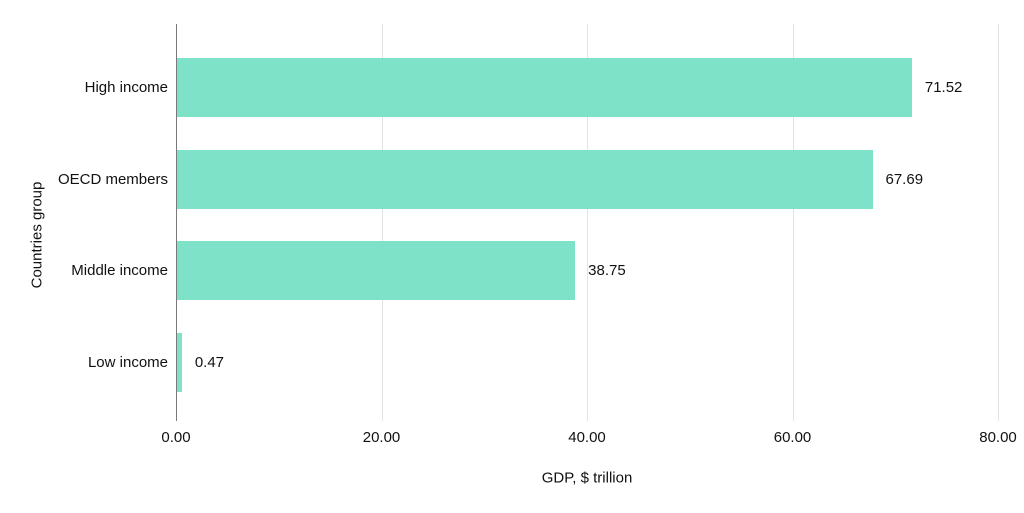 The image size is (1024, 513). I want to click on x-tick-label: 80.00, so click(998, 437).